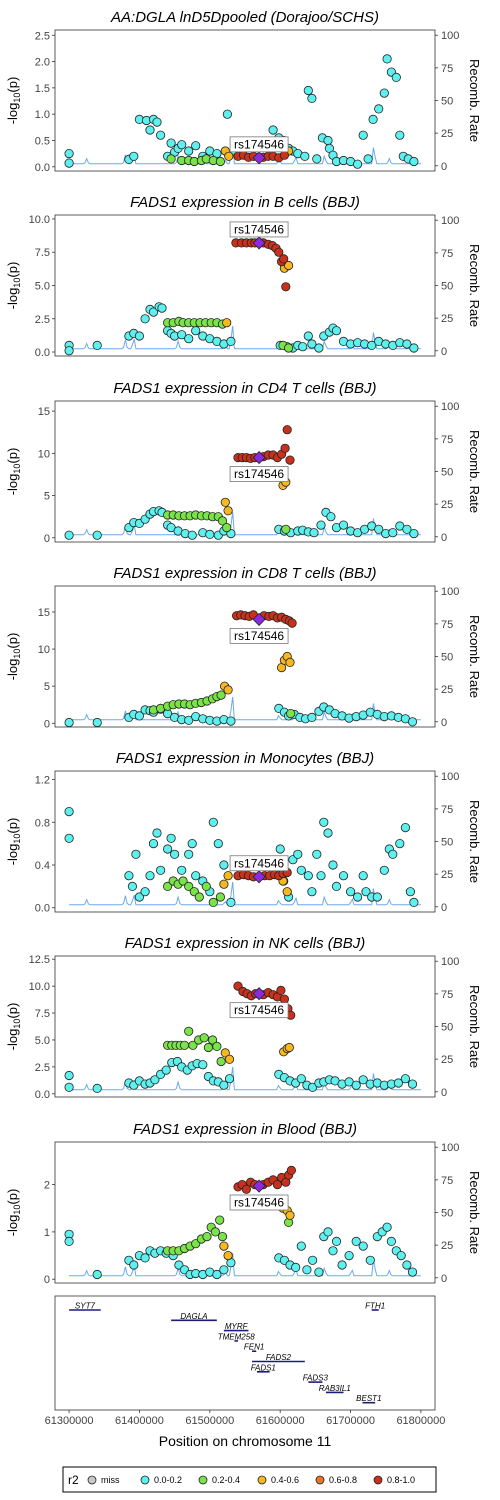 The height and width of the screenshot is (1500, 500). I want to click on recomb-tick-label: 50, so click(447, 102).